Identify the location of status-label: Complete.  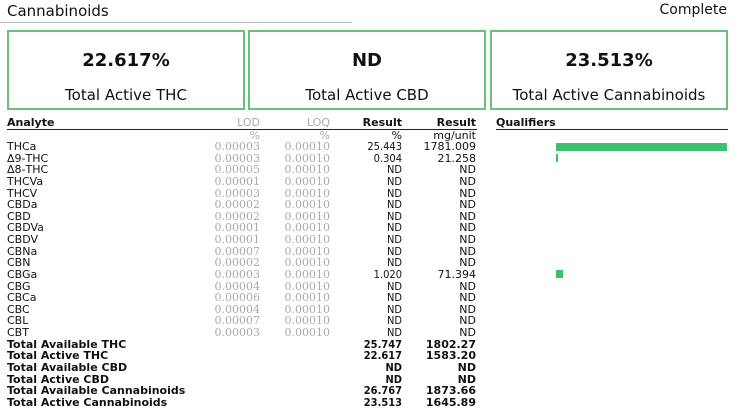
(693, 10).